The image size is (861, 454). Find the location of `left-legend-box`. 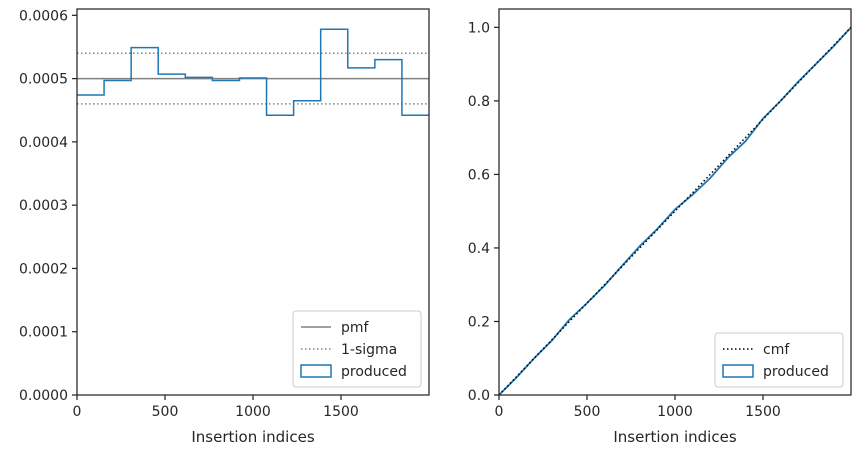

left-legend-box is located at coordinates (357, 349).